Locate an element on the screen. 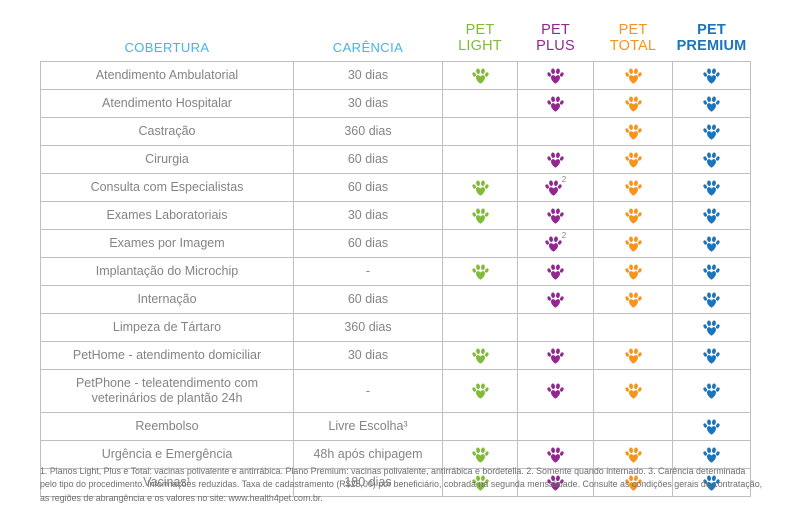 The width and height of the screenshot is (800, 507). column-header-pet-premium: PET PREMIUM is located at coordinates (711, 31).